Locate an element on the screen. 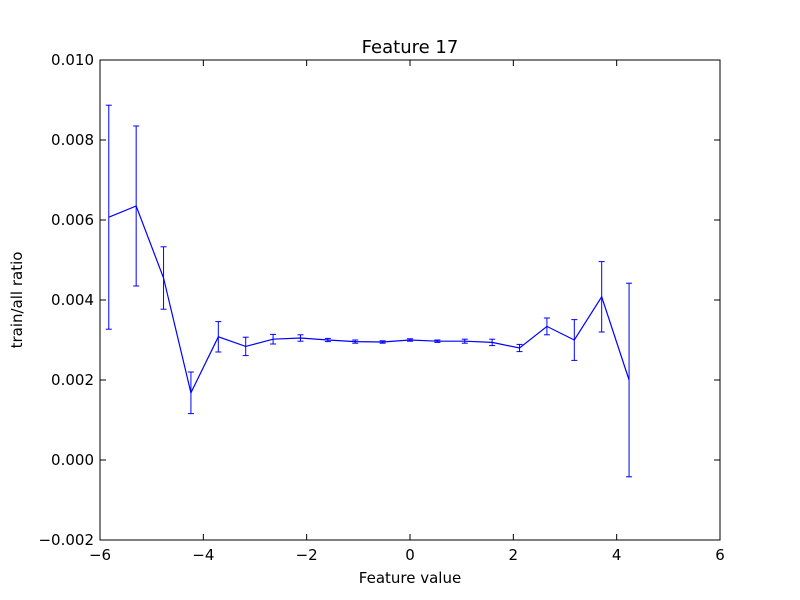  y-tick-label: 0.000 is located at coordinates (72, 460).